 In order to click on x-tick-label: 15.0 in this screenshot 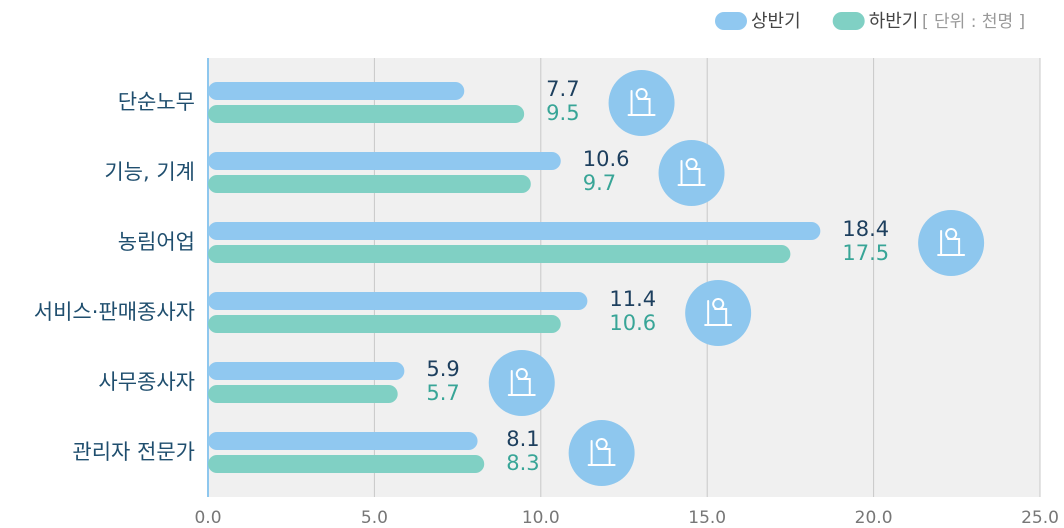, I will do `click(707, 518)`.